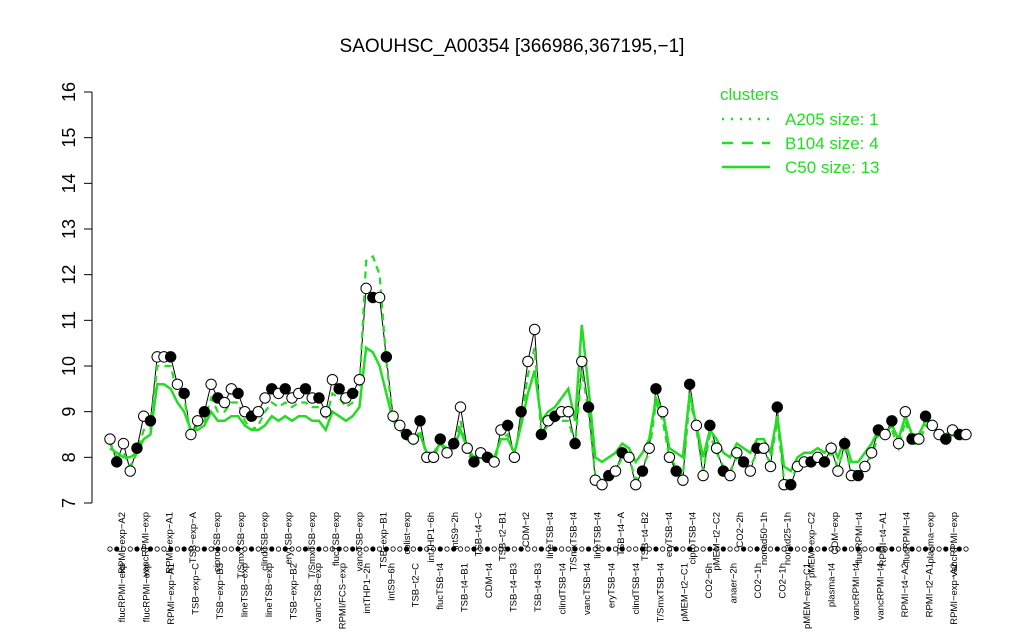 This screenshot has width=1024, height=640. Describe the element at coordinates (514, 587) in the screenshot. I see `x-tick-label-bottom: TSB−t4−B3` at that location.